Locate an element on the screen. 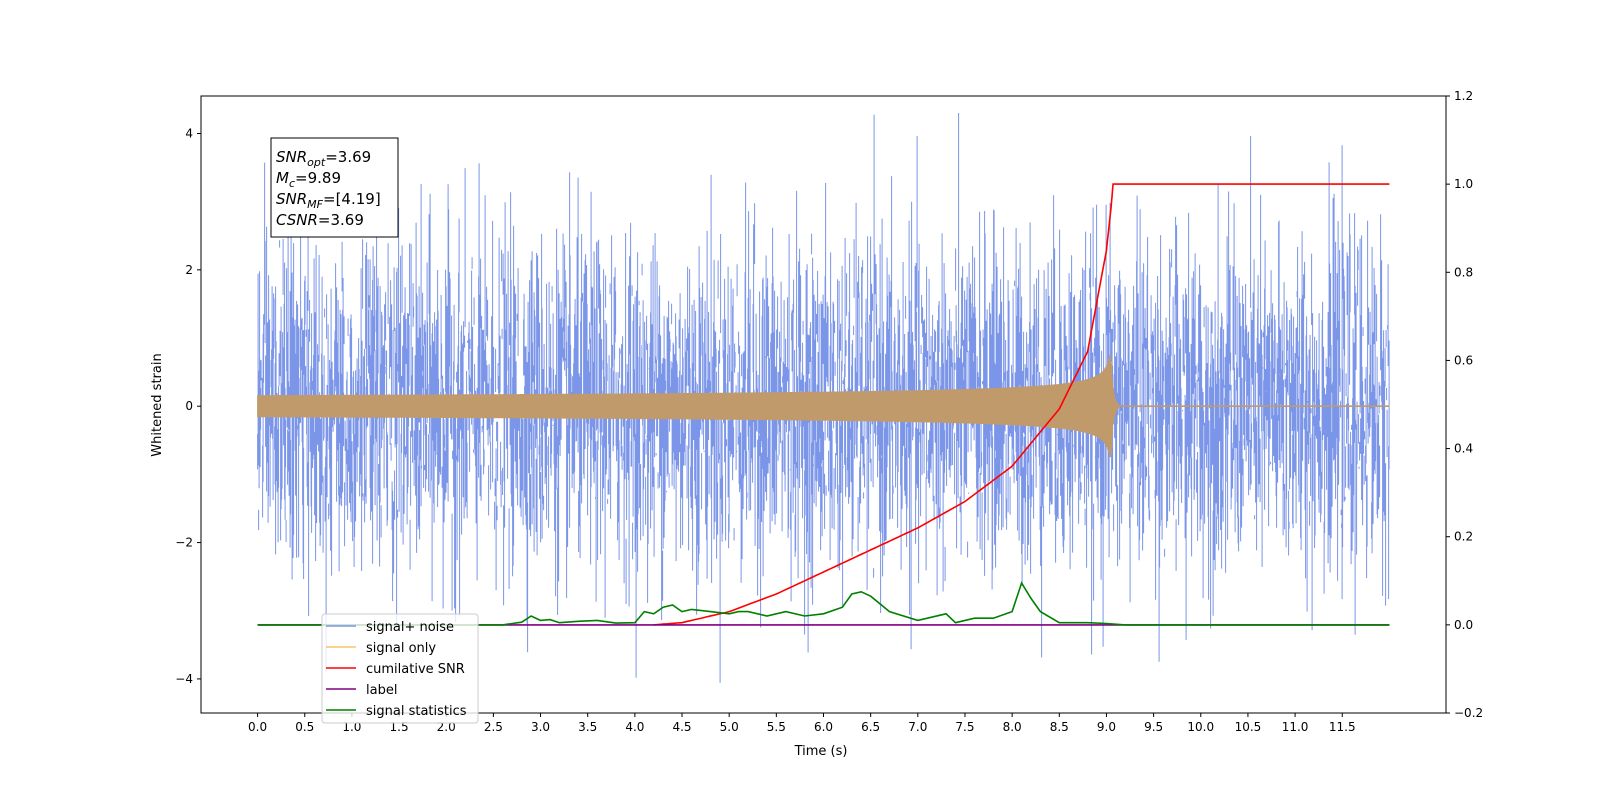 This screenshot has width=1600, height=804. legend-label: cumilative SNR is located at coordinates (415, 669).